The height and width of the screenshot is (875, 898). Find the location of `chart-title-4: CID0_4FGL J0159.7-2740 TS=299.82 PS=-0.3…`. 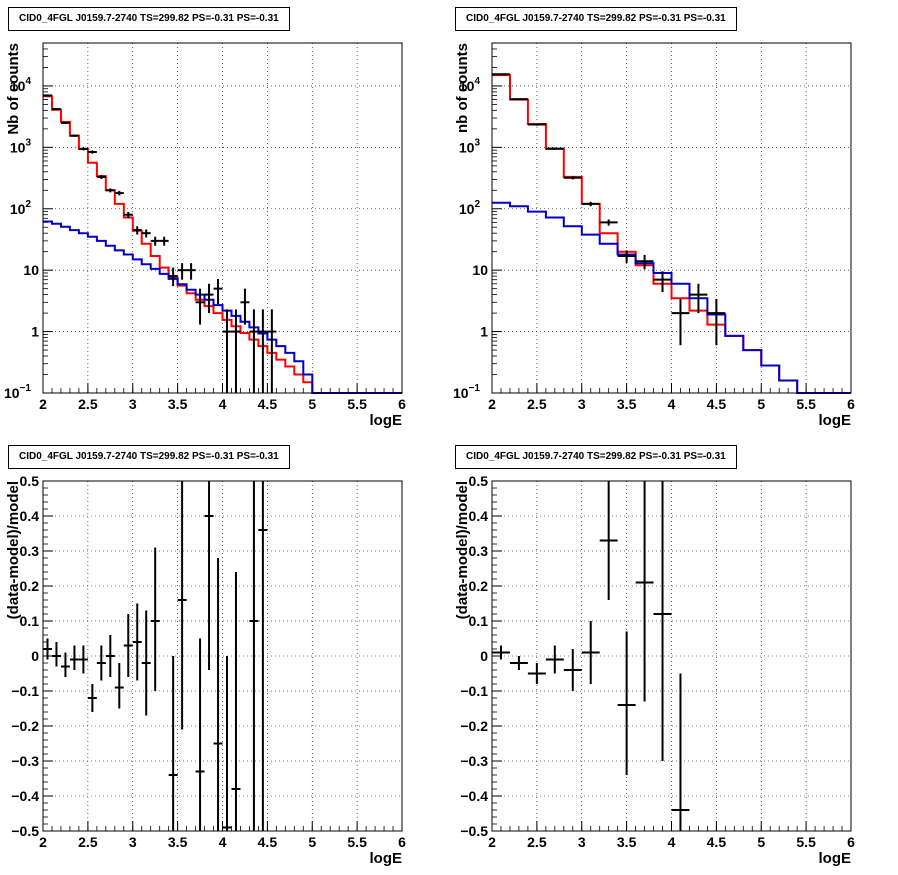

chart-title-4: CID0_4FGL J0159.7-2740 TS=299.82 PS=-0.3… is located at coordinates (596, 457).